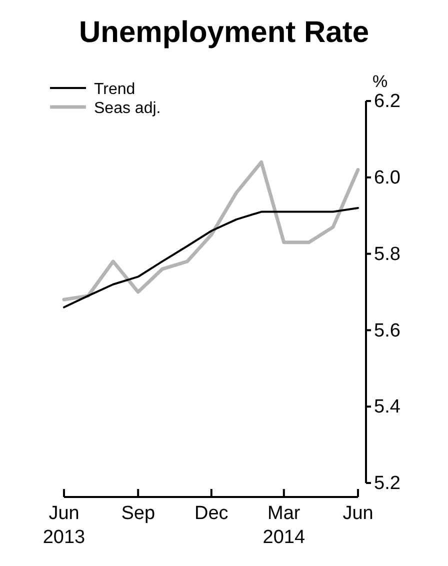  What do you see at coordinates (387, 177) in the screenshot?
I see `y-tick-label: 6.0` at bounding box center [387, 177].